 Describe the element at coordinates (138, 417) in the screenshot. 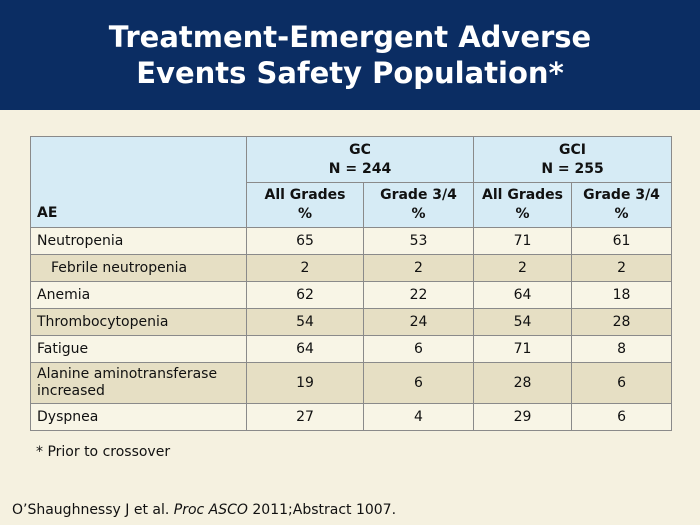

I see `ae-name: Dyspnea` at that location.